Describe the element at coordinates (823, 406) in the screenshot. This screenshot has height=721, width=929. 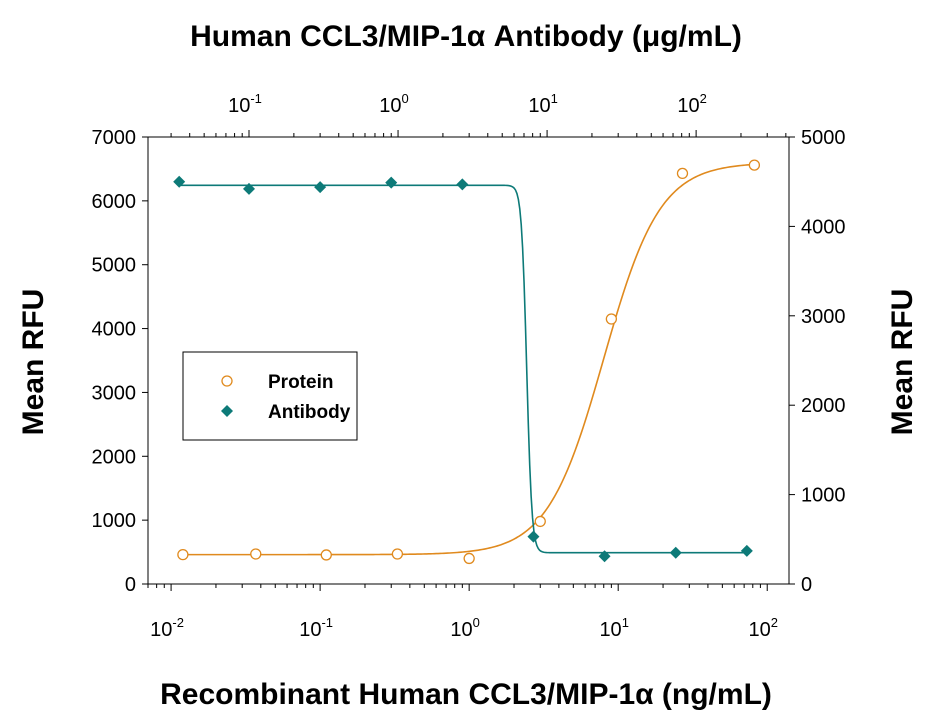
I see `y-right-tick-label: 2000` at that location.